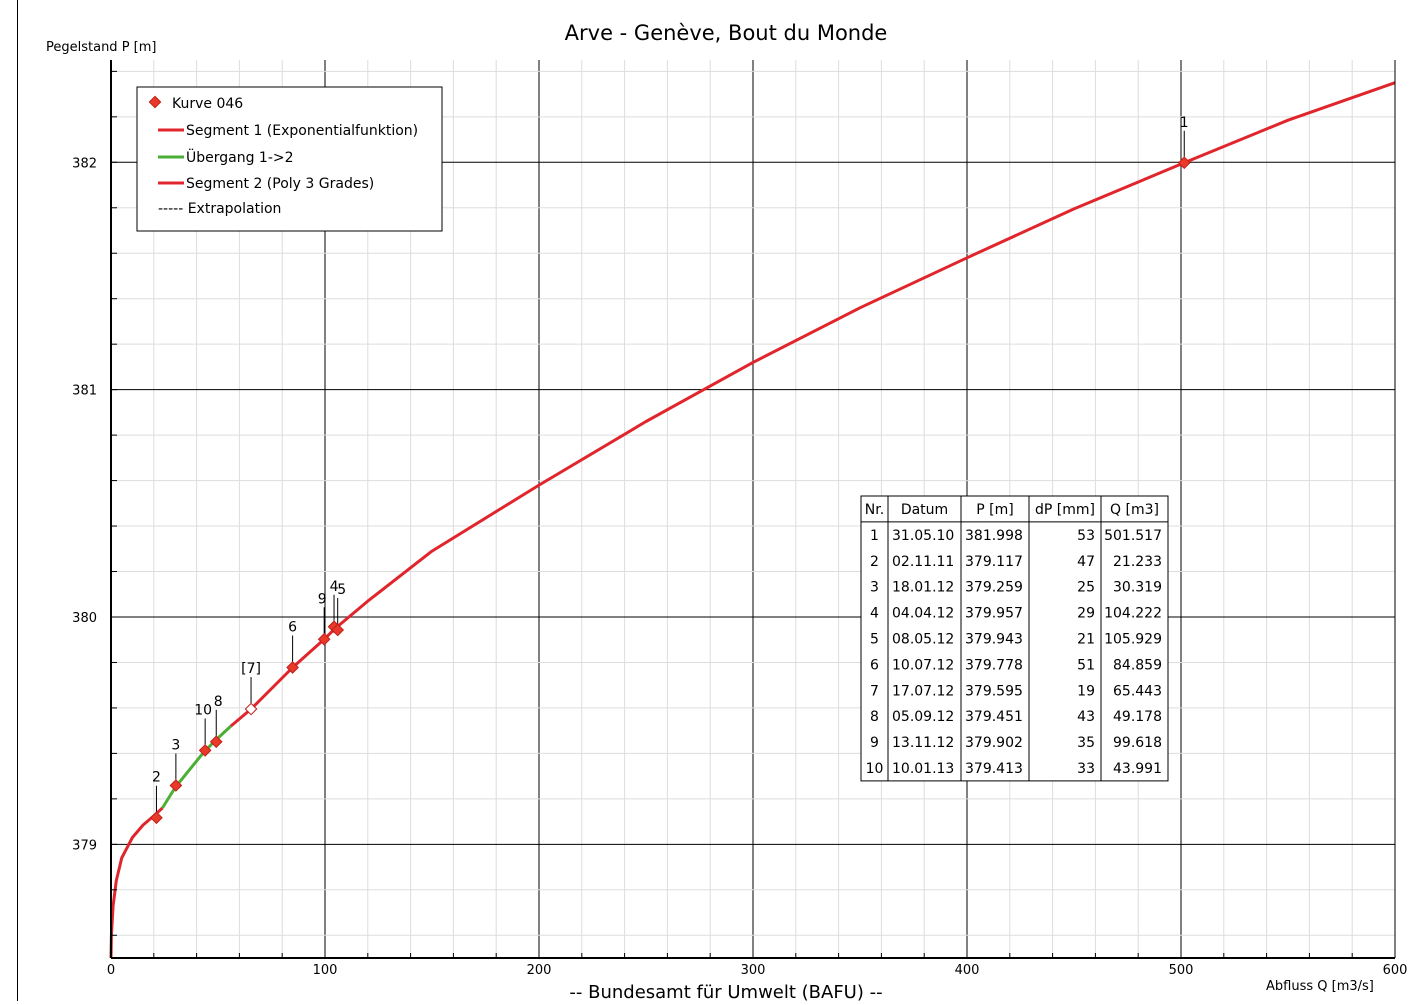 This screenshot has height=1005, width=1425. Describe the element at coordinates (874, 640) in the screenshot. I see `table-cell: 5` at that location.